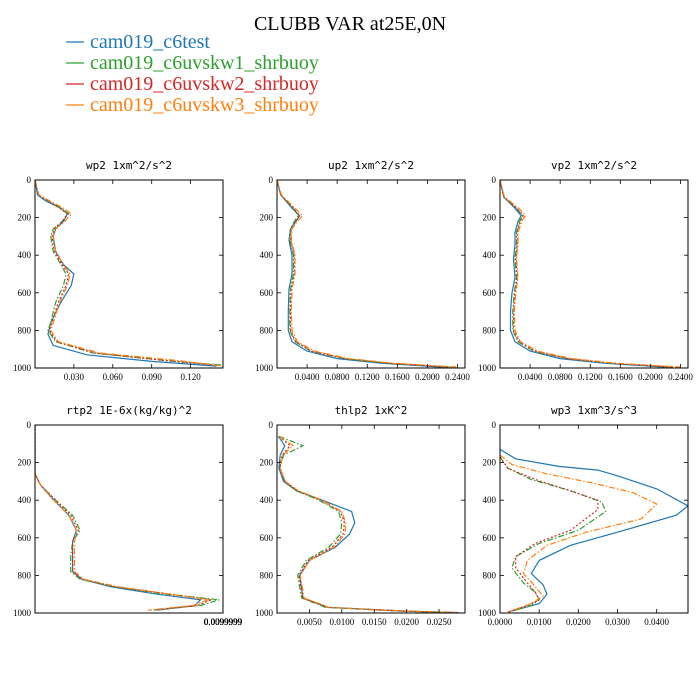 The height and width of the screenshot is (700, 700). I want to click on x-tick-label: 0.0150, so click(374, 622).